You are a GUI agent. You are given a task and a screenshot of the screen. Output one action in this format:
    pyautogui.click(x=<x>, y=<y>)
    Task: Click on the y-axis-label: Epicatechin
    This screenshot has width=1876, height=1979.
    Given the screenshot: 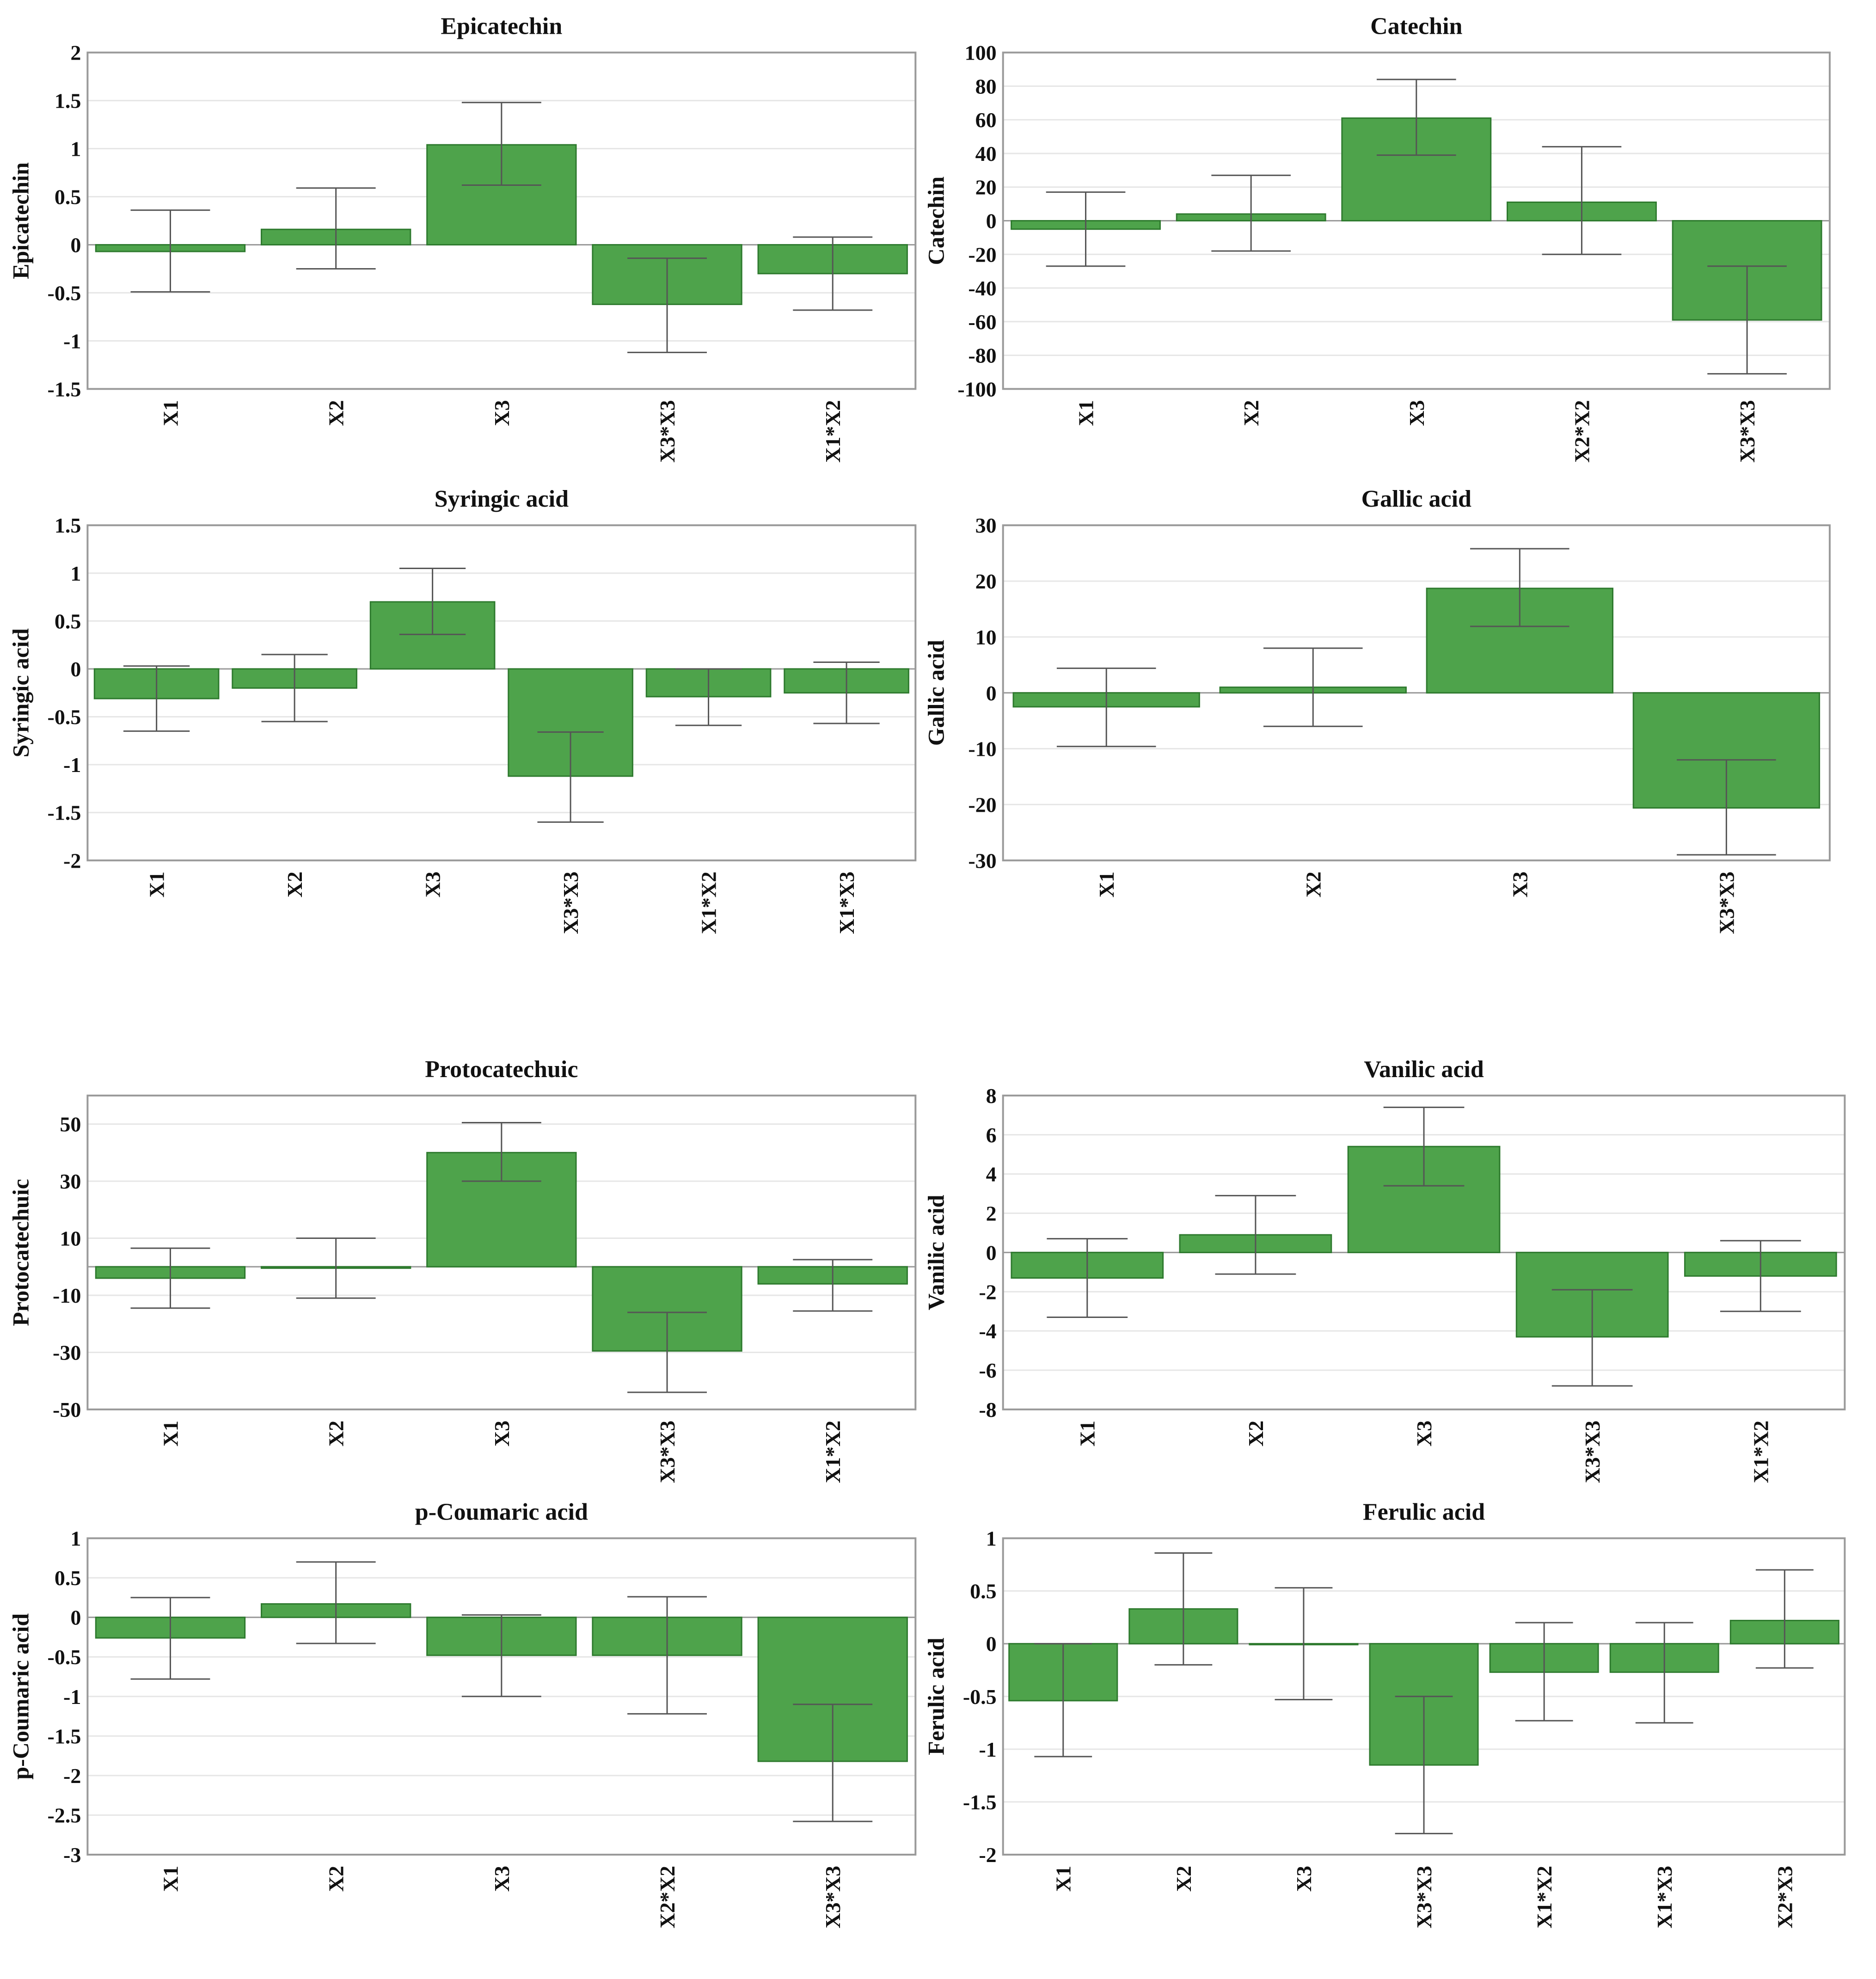 What is the action you would take?
    pyautogui.click(x=20, y=220)
    